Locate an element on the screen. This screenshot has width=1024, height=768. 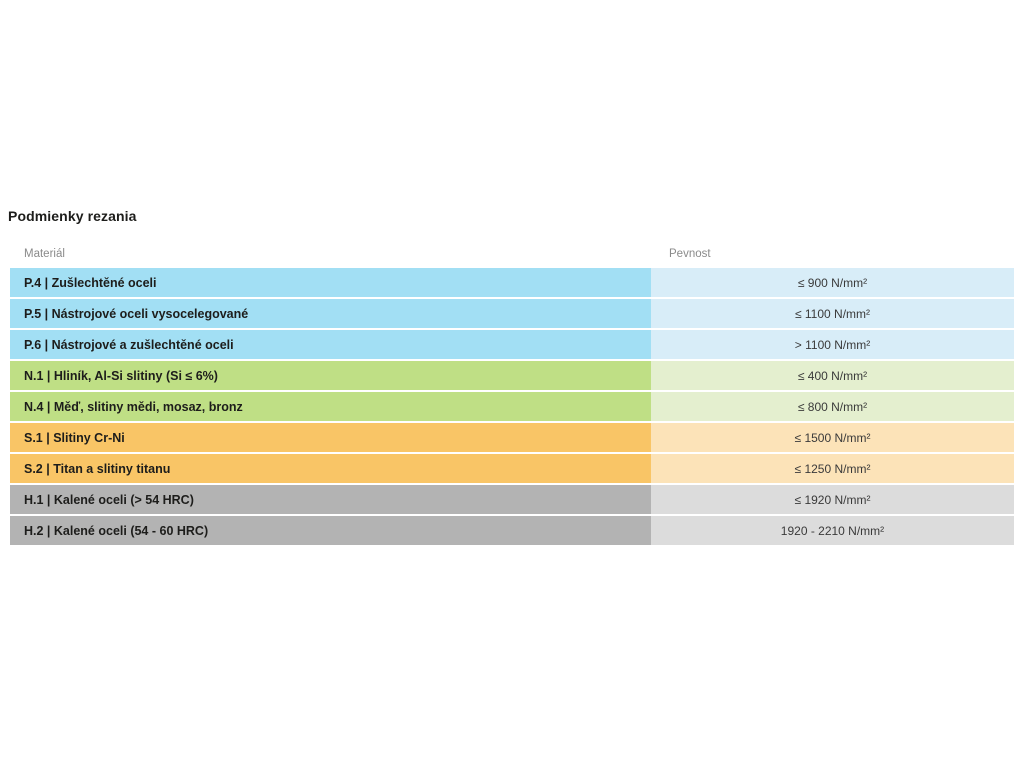
pevnost-cell: 1920 - 2210 N/mm² is located at coordinates (832, 530).